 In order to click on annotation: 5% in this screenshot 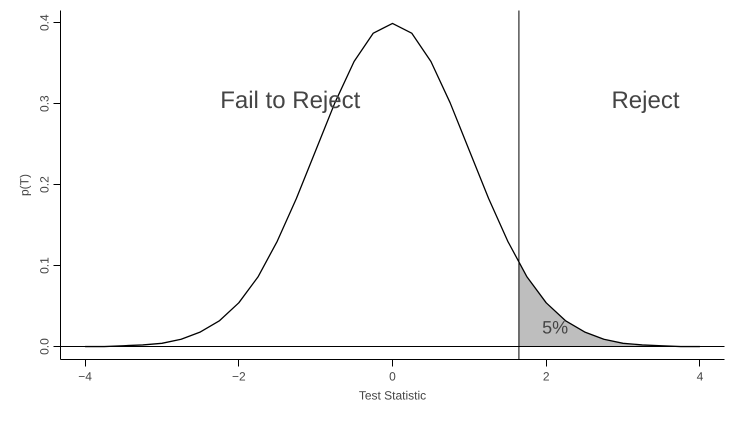, I will do `click(555, 327)`.